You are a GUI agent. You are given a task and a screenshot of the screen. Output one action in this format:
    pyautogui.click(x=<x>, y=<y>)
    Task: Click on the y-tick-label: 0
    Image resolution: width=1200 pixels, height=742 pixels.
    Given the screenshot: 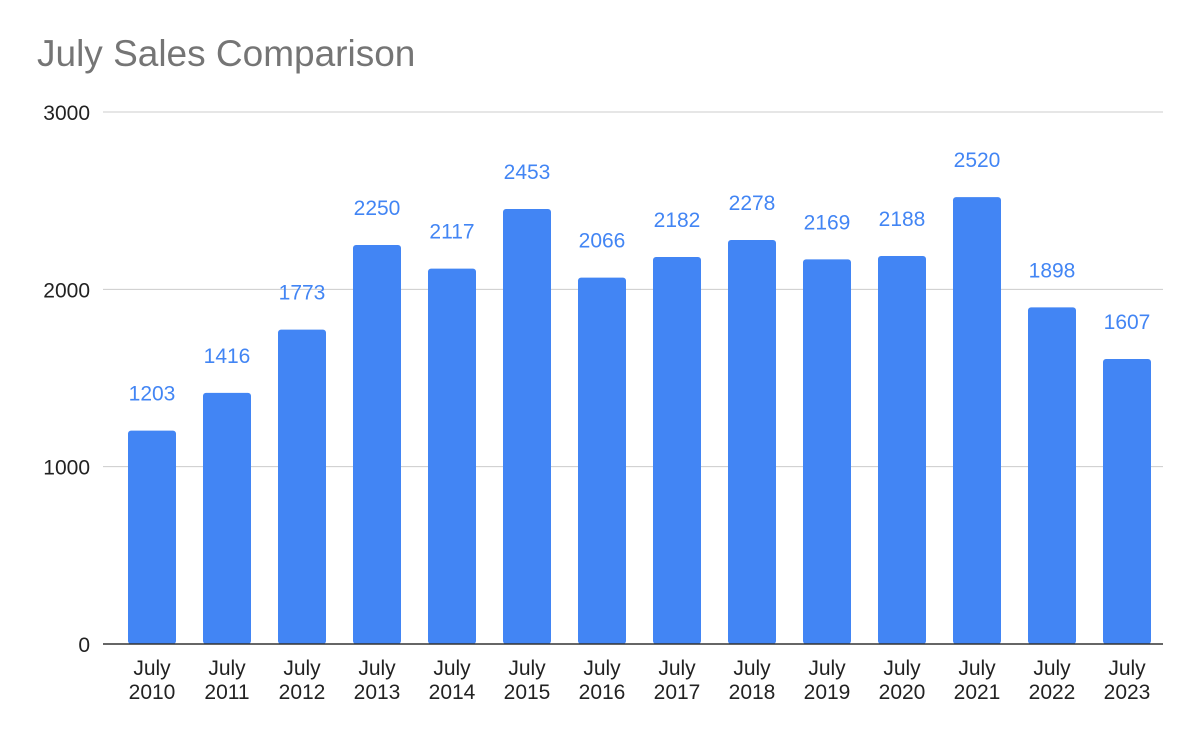 What is the action you would take?
    pyautogui.click(x=84, y=645)
    